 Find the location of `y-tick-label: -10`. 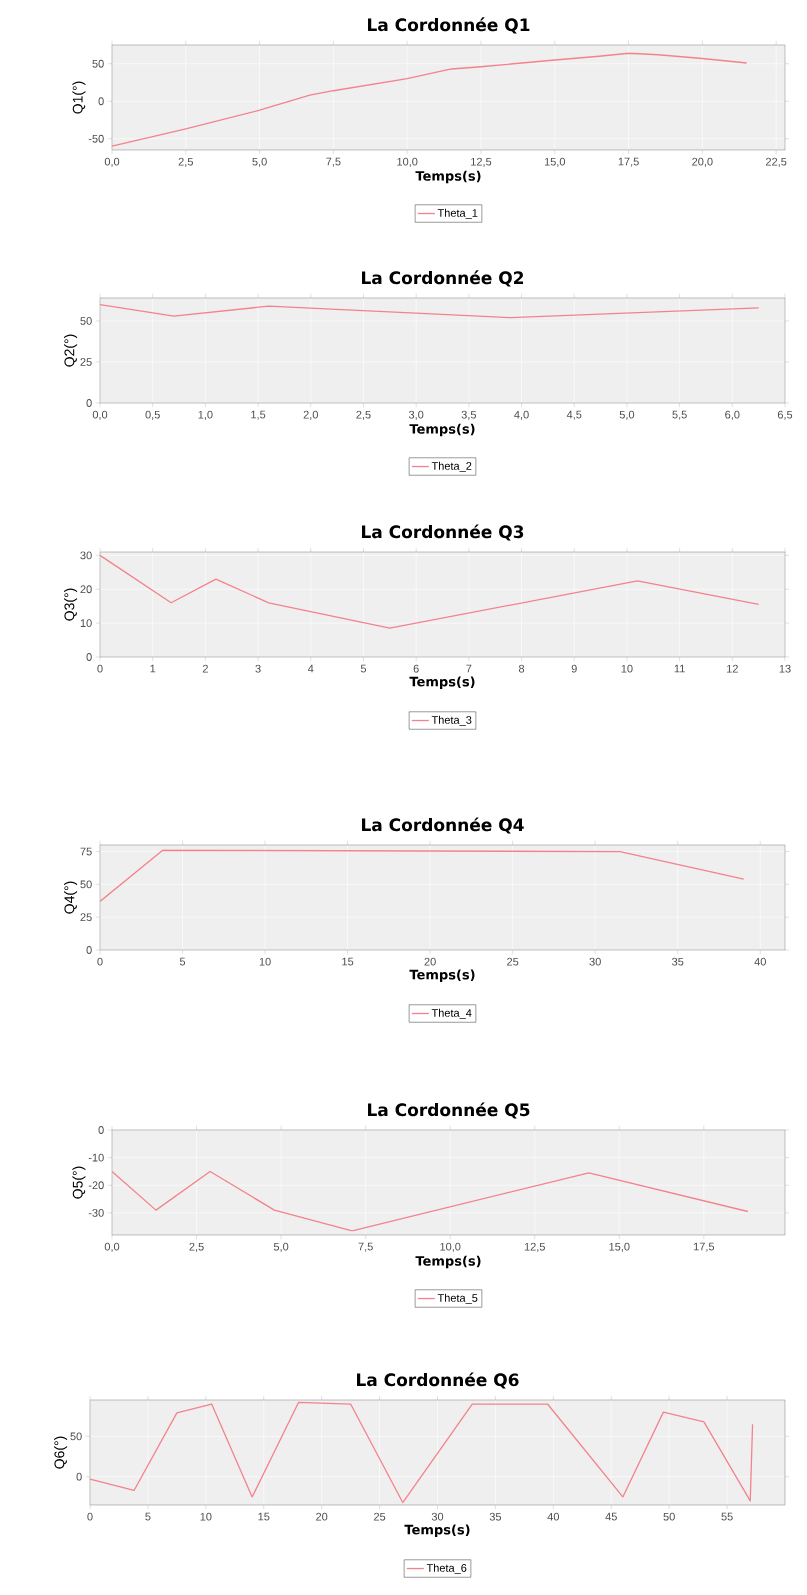

y-tick-label: -10 is located at coordinates (96, 1157).